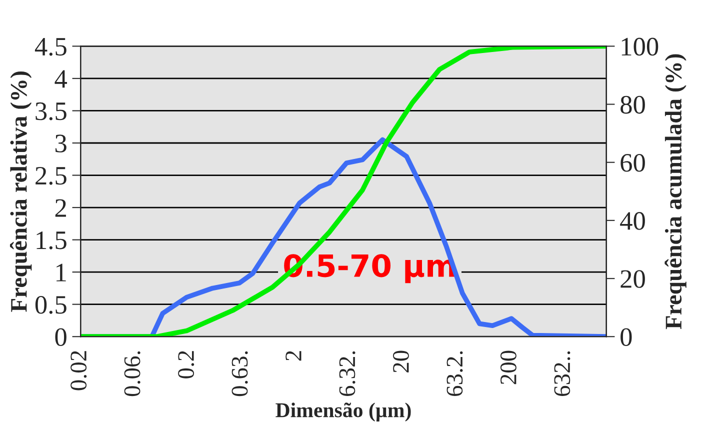 Image resolution: width=701 pixels, height=440 pixels. Describe the element at coordinates (61, 79) in the screenshot. I see `y-tick-label: 4` at that location.